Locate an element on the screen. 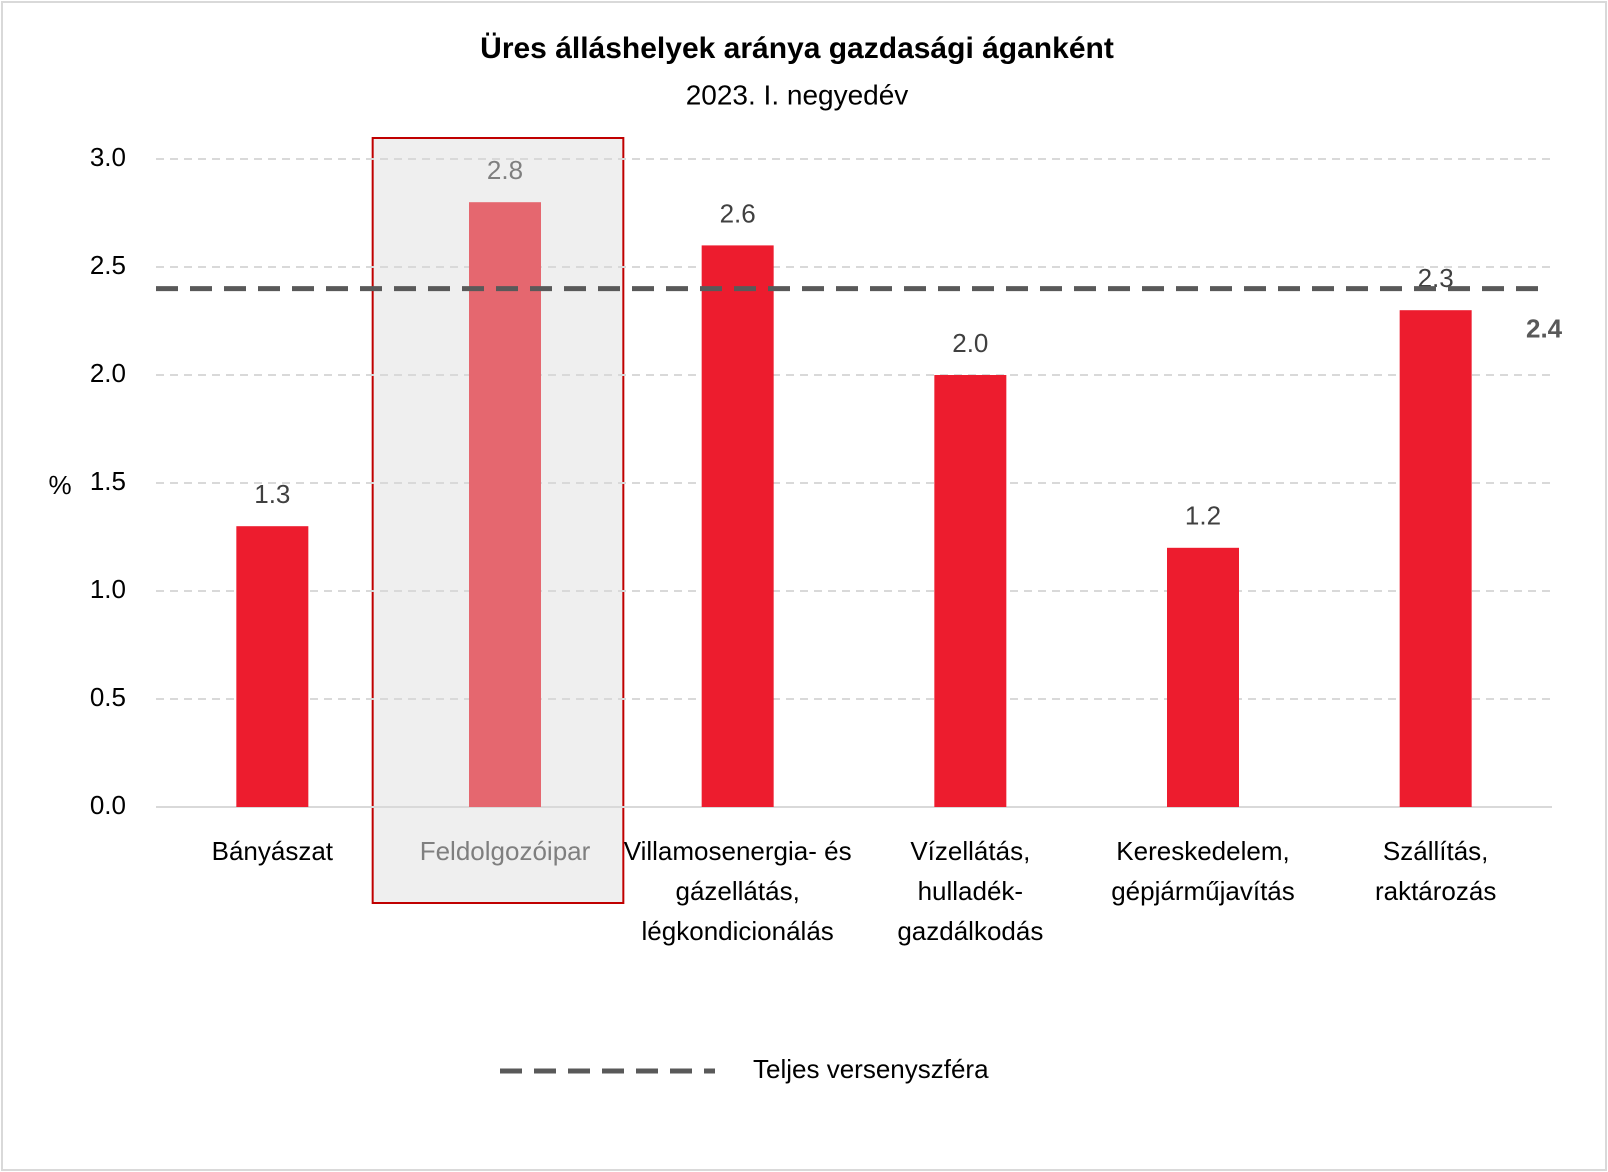  y-tick-label: 3.0 is located at coordinates (108, 157).